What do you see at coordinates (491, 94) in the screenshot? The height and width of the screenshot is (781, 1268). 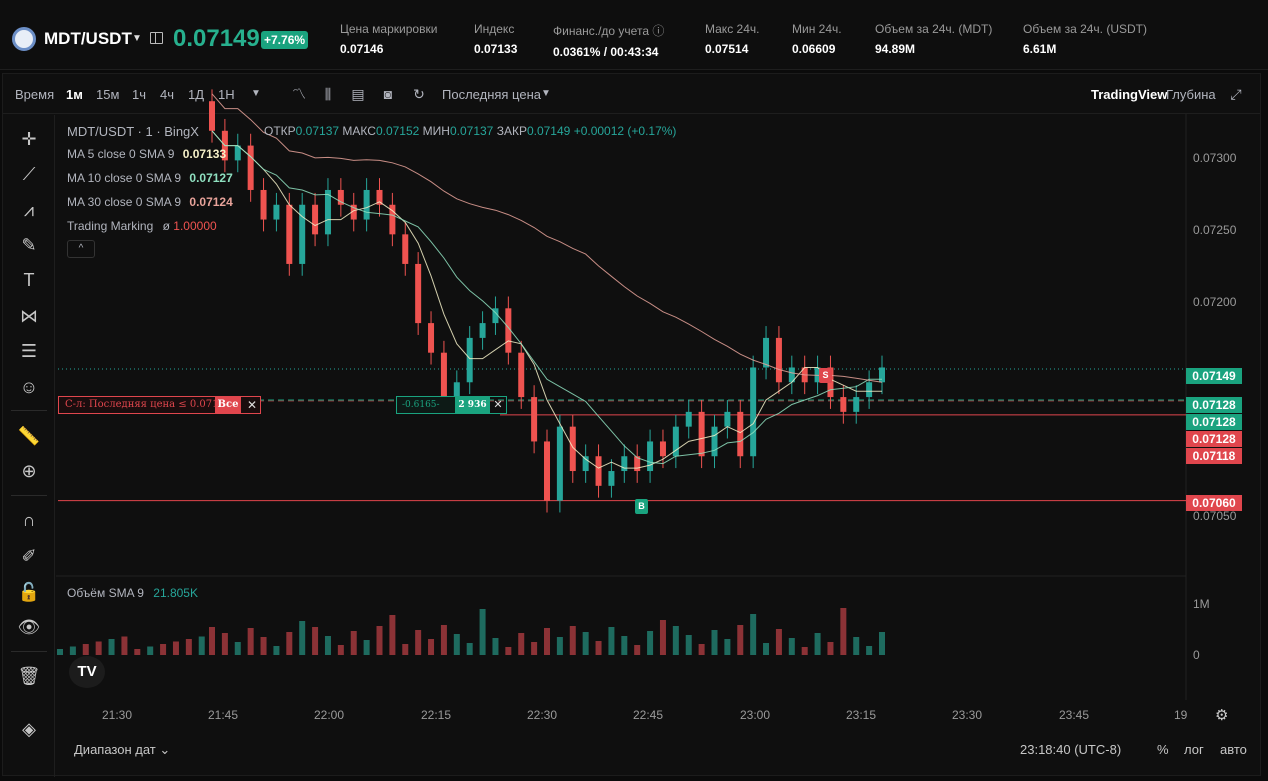 I see `price-type-select: Последняя цена` at bounding box center [491, 94].